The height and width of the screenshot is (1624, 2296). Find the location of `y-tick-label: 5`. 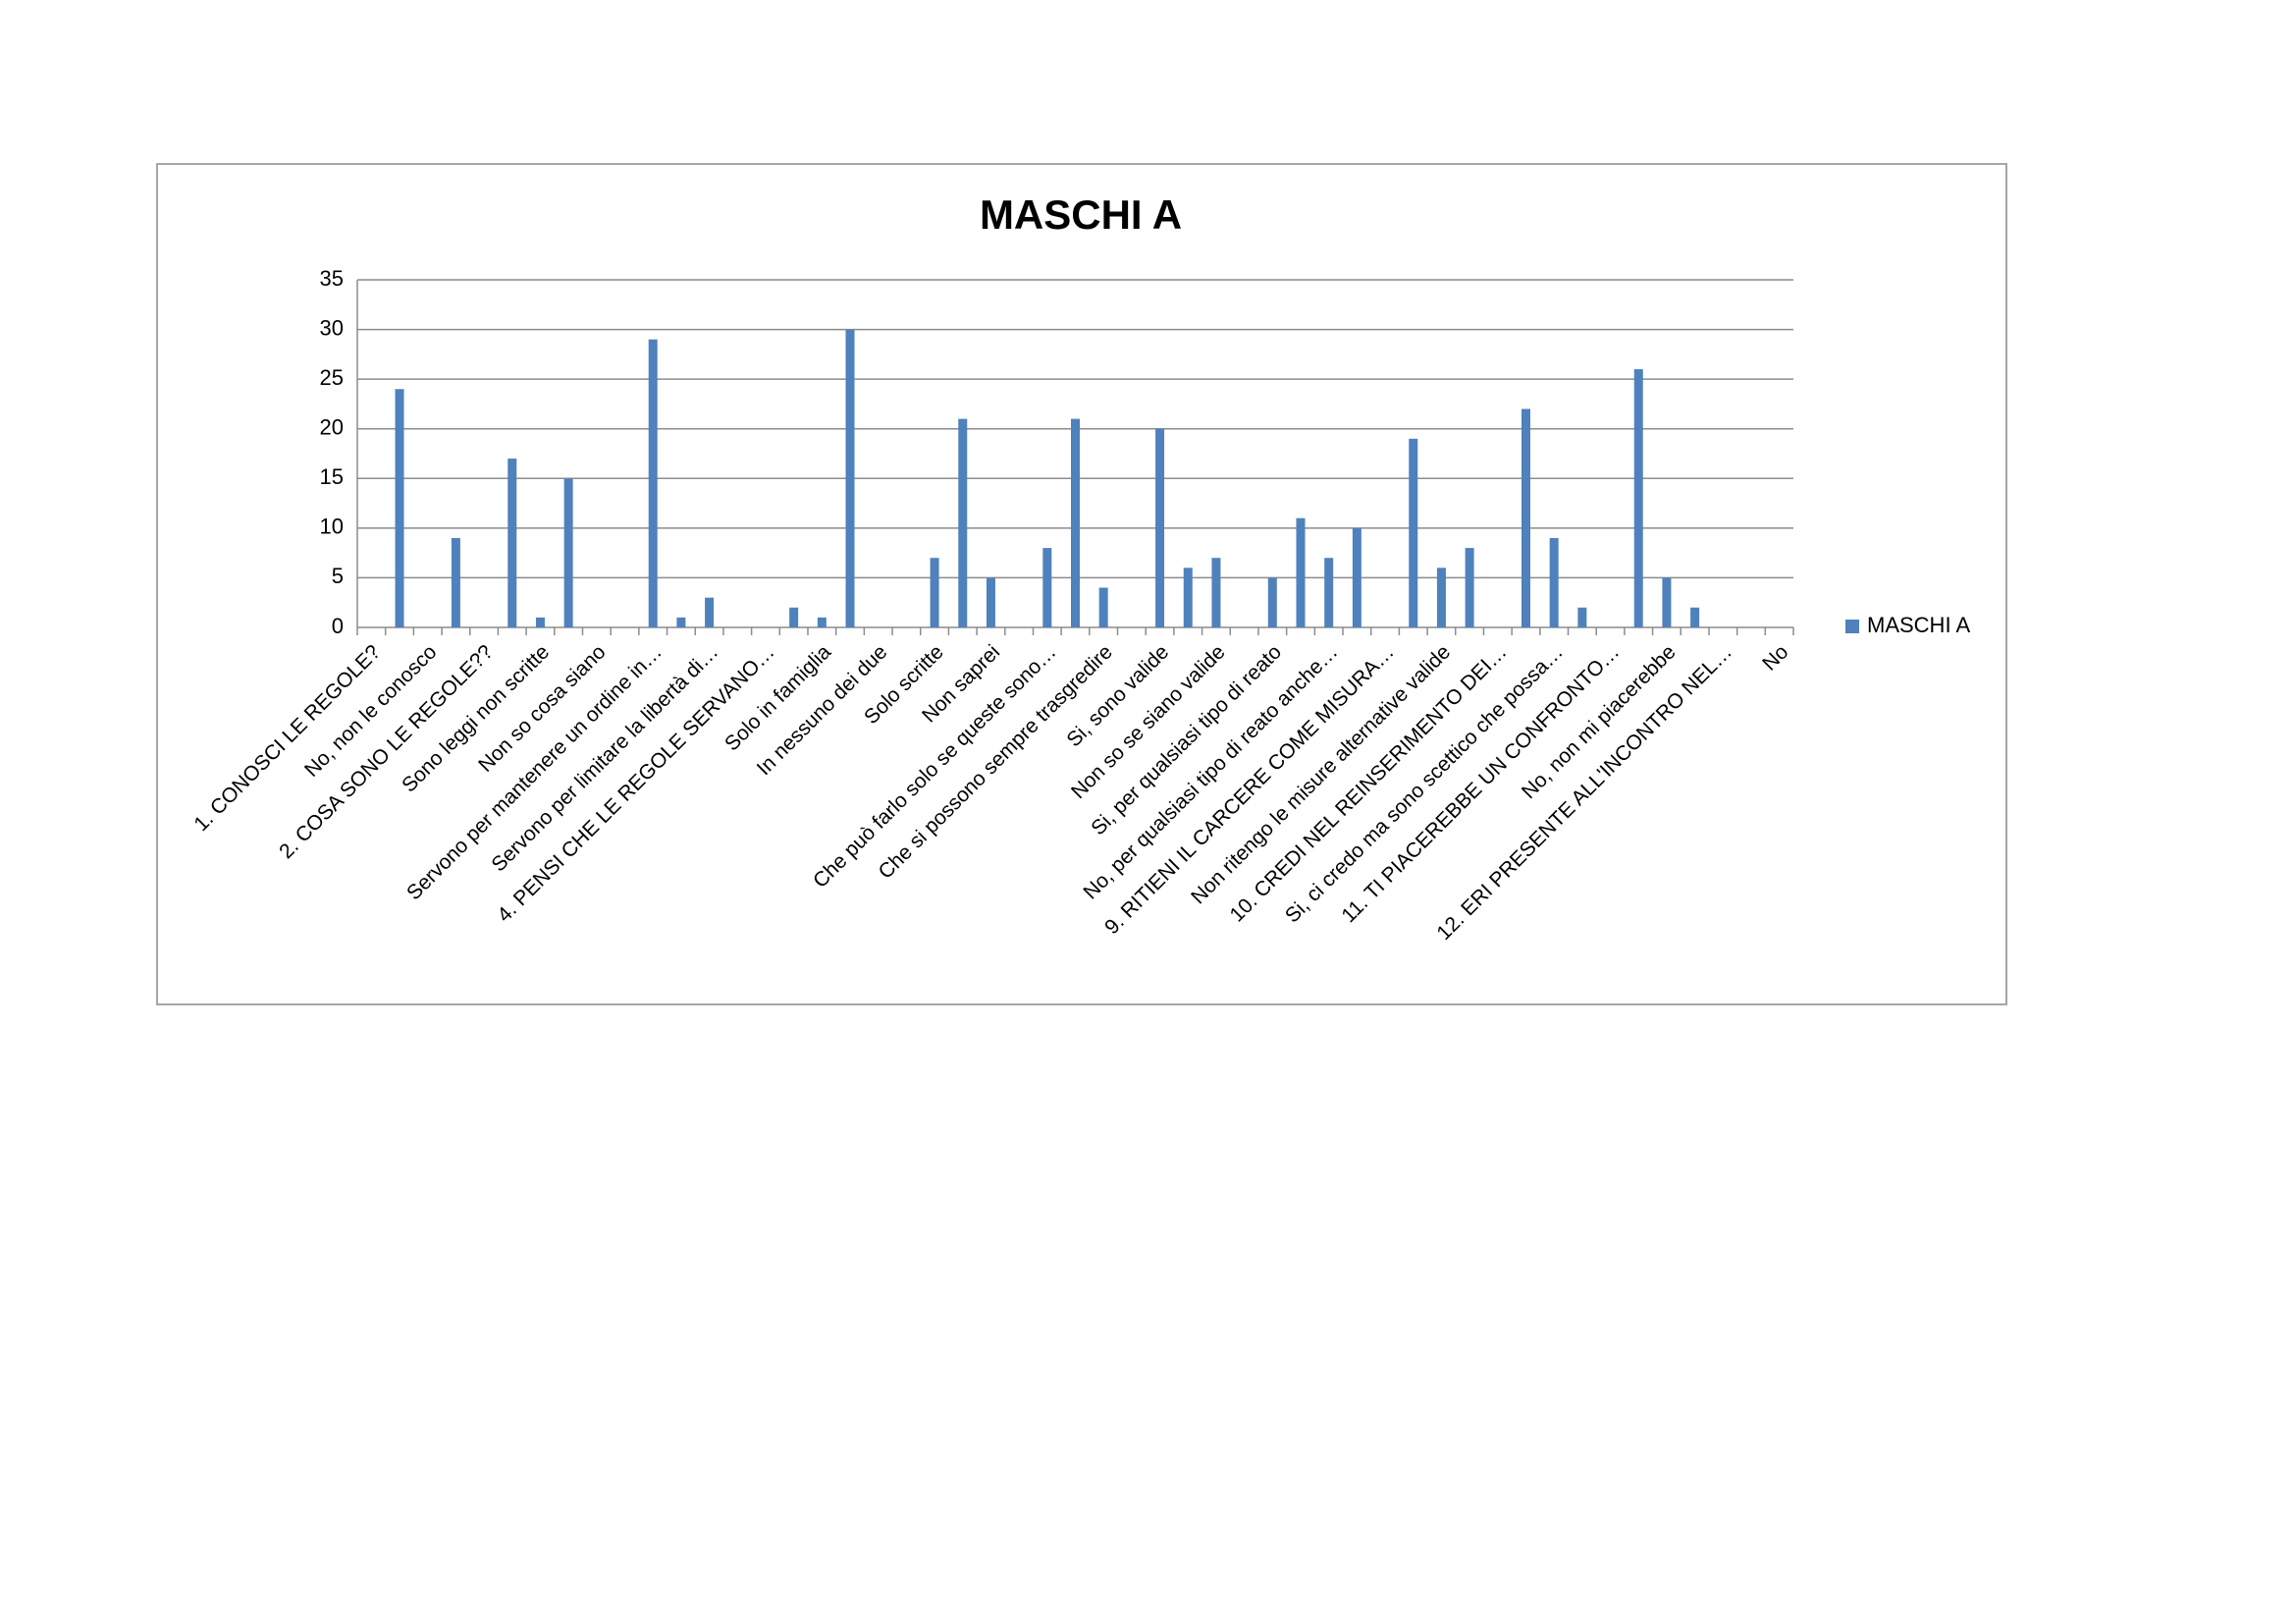

y-tick-label: 5 is located at coordinates (338, 576).